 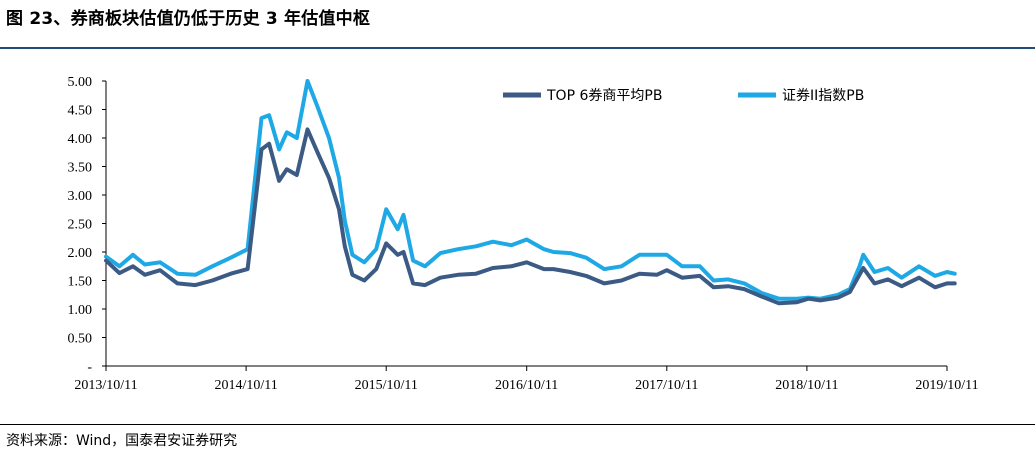 I want to click on y-tick-label: 1.00, so click(x=80, y=310).